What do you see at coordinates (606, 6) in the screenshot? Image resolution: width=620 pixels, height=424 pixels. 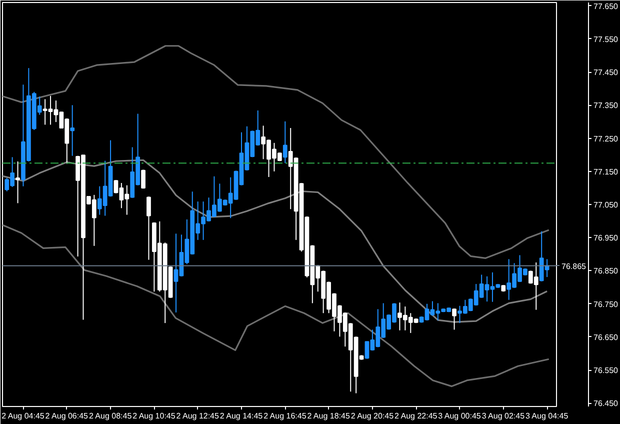 I see `y-tick-label: 77.650` at bounding box center [606, 6].